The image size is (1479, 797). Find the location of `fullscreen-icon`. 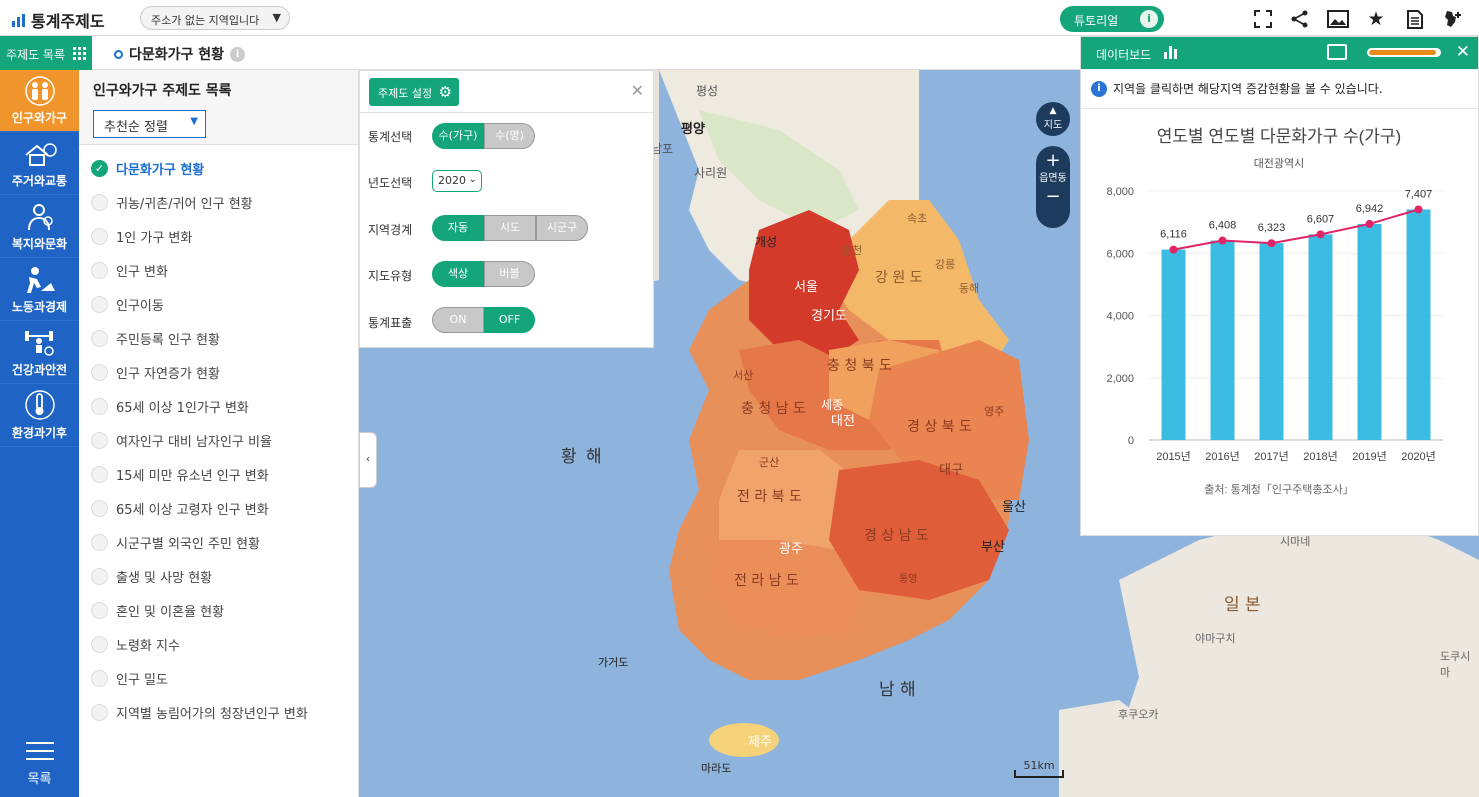

fullscreen-icon is located at coordinates (1263, 19).